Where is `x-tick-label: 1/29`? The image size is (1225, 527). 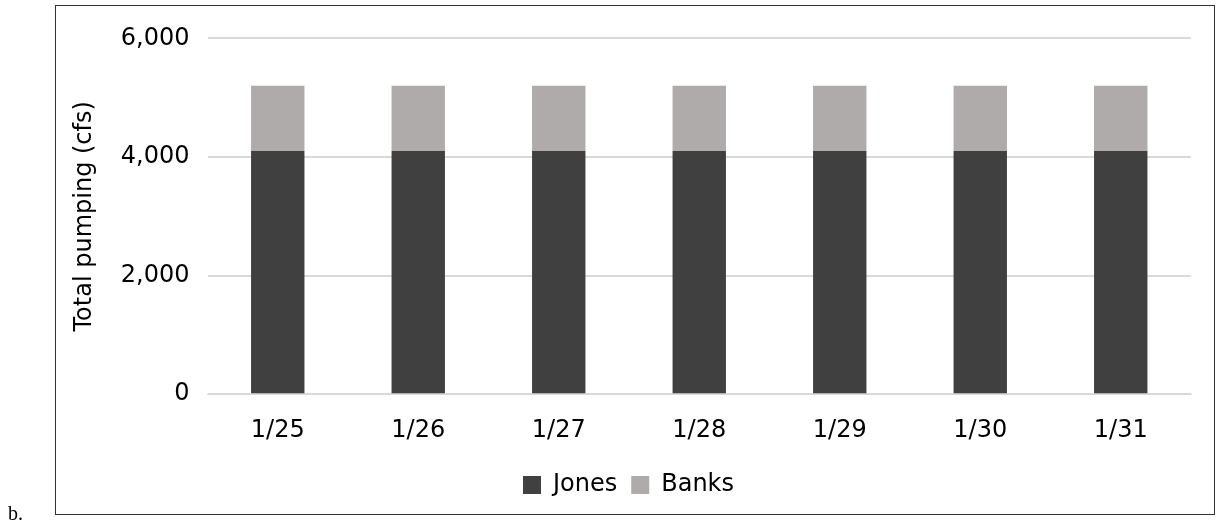
x-tick-label: 1/29 is located at coordinates (839, 428).